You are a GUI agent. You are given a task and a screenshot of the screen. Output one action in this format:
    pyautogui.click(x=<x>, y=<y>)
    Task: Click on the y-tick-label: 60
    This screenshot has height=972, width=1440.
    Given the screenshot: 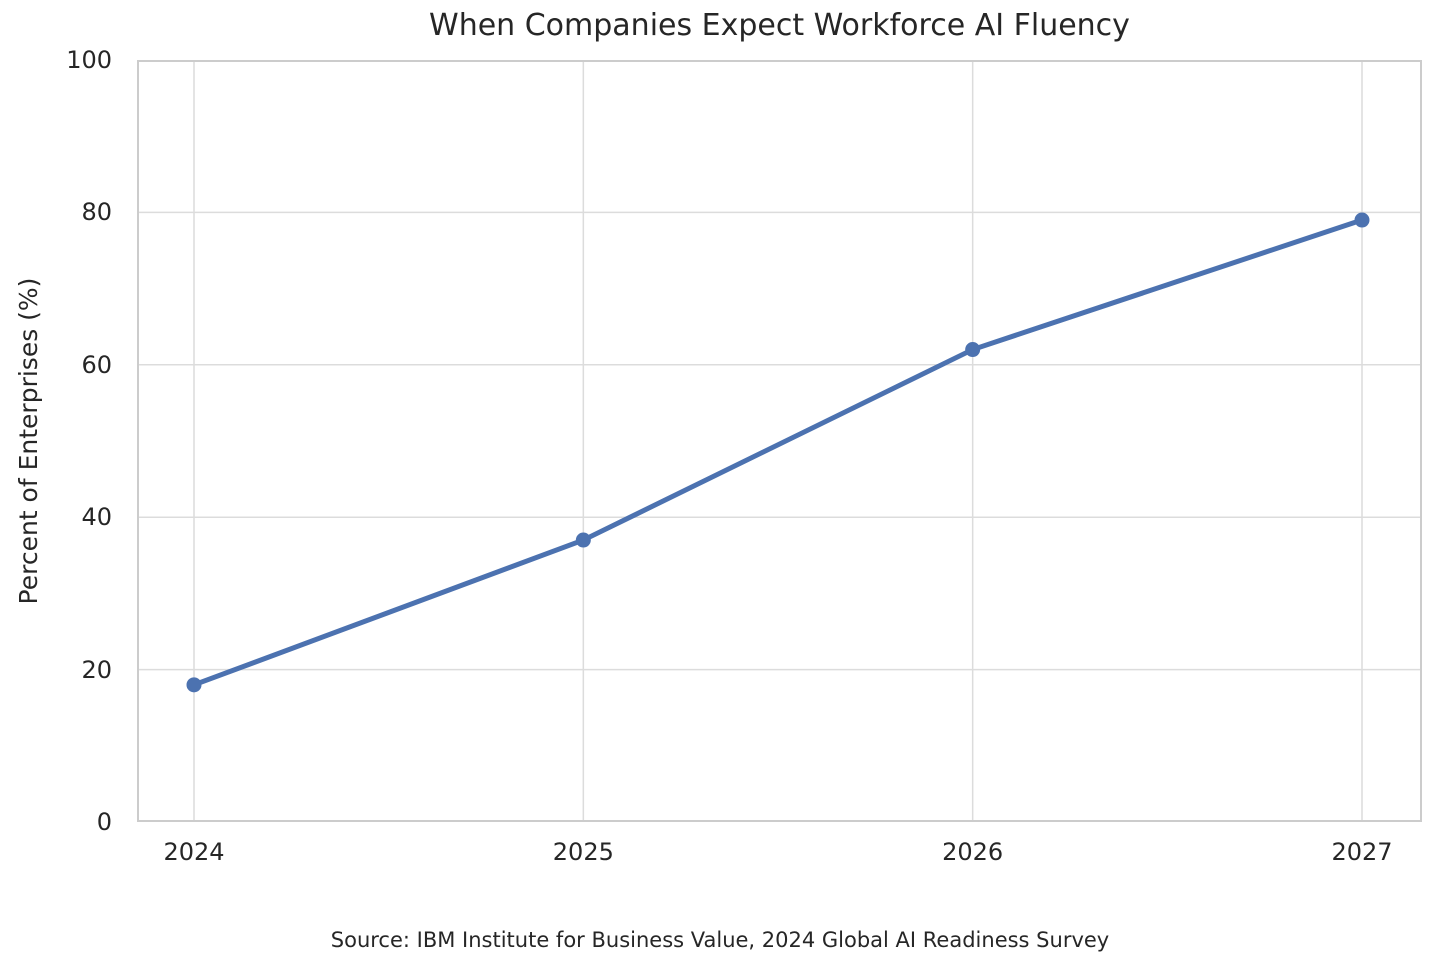 What is the action you would take?
    pyautogui.click(x=96, y=364)
    